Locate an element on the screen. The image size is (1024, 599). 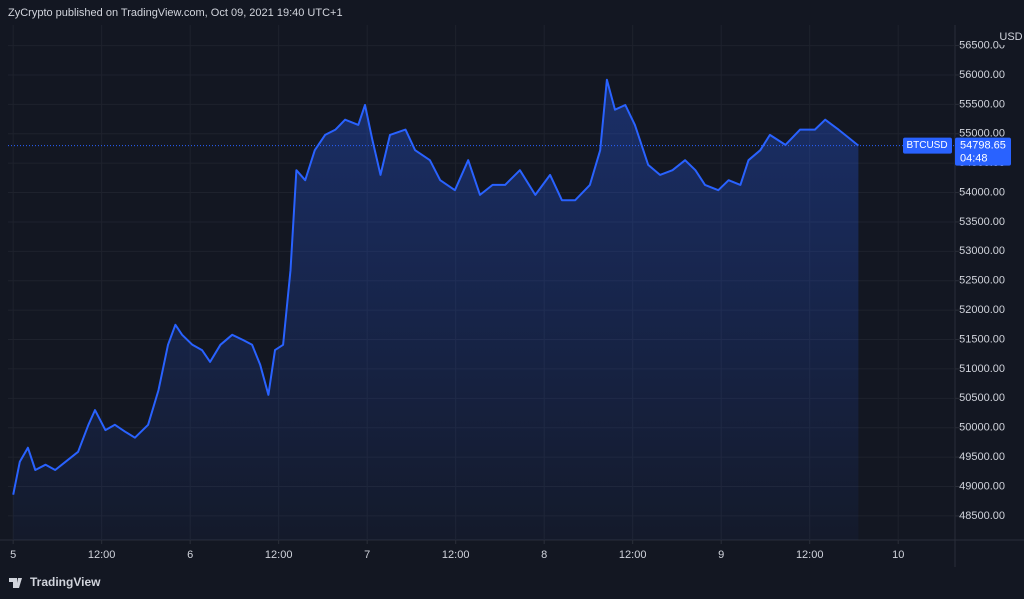
logo is located at coordinates (15, 583).